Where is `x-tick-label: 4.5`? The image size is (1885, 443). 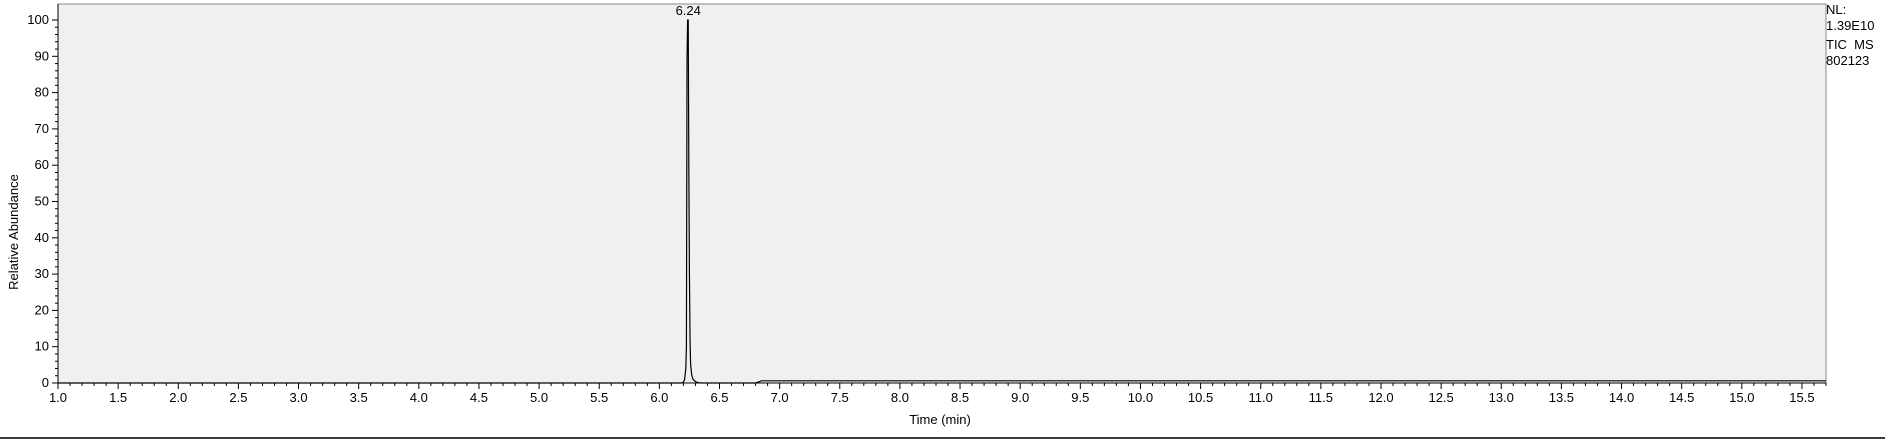
x-tick-label: 4.5 is located at coordinates (479, 397).